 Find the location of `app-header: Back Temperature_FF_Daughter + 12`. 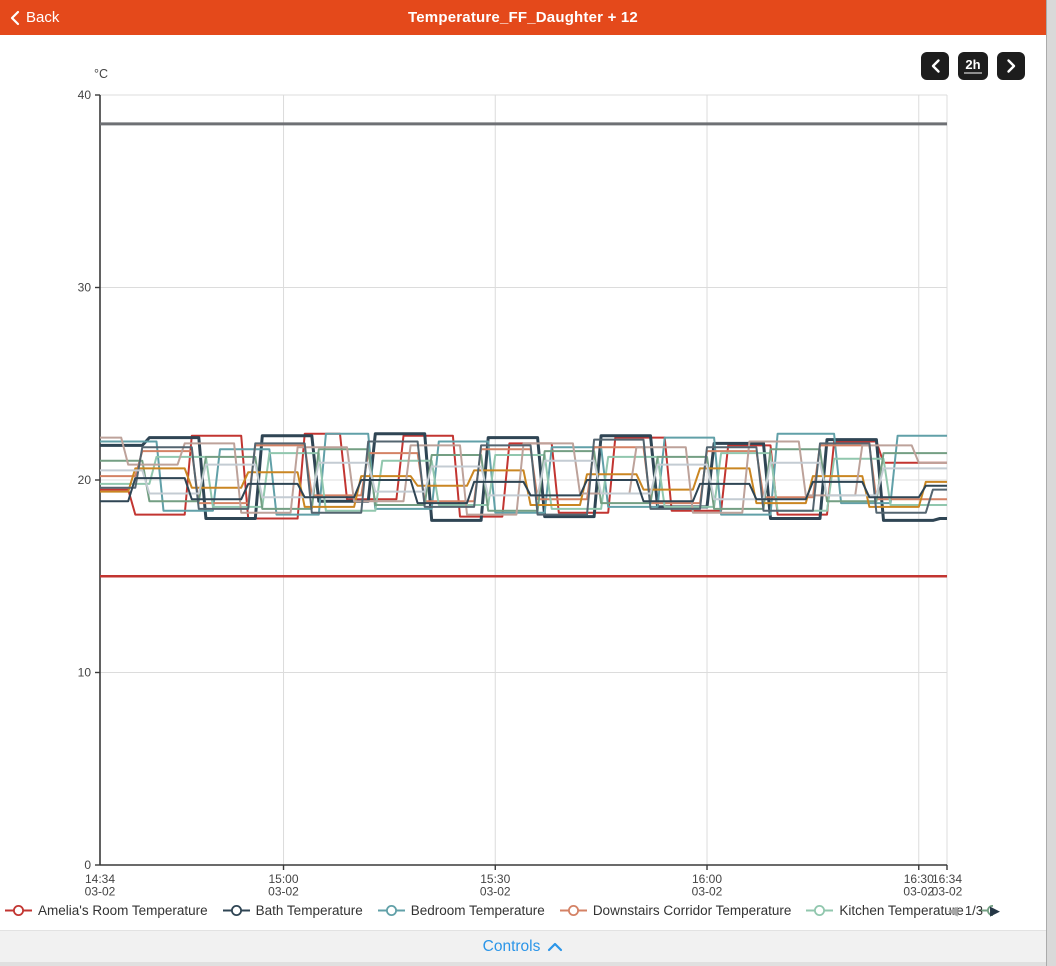

app-header: Back Temperature_FF_Daughter + 12 is located at coordinates (523, 17).